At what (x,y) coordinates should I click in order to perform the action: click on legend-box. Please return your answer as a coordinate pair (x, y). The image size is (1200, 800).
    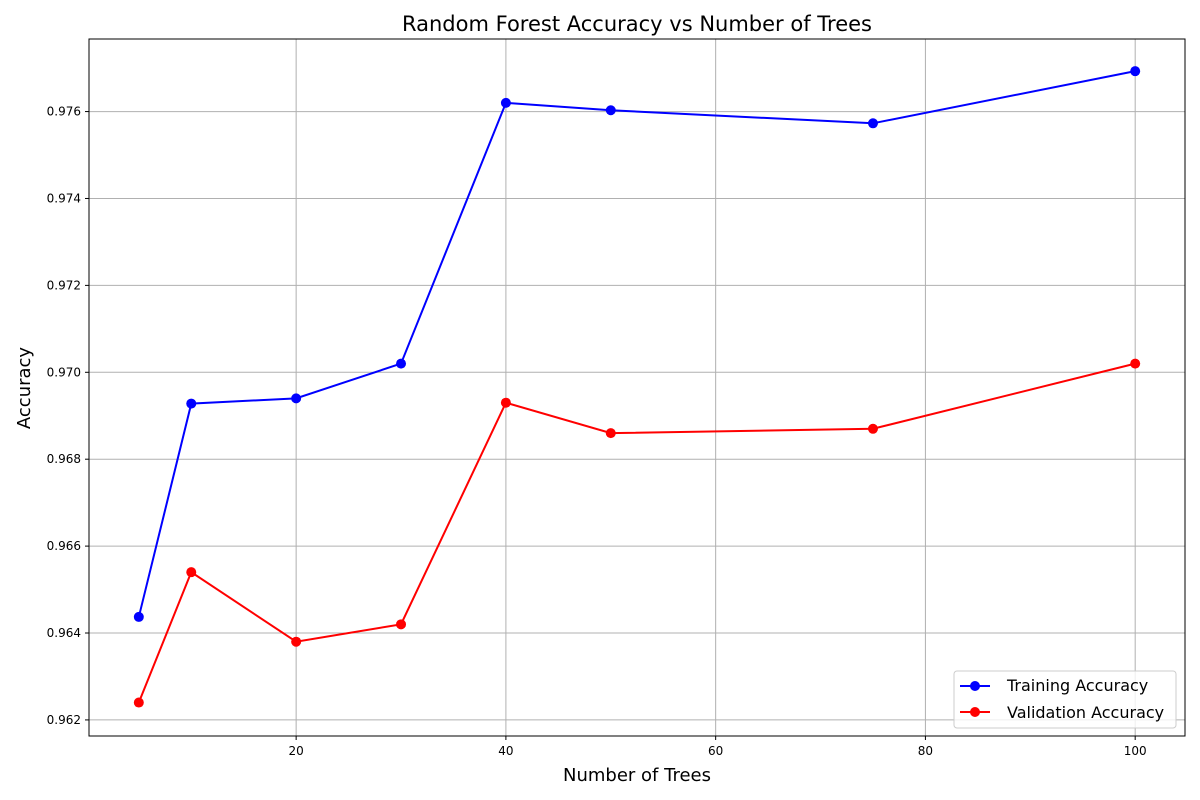
    Looking at the image, I should click on (1065, 699).